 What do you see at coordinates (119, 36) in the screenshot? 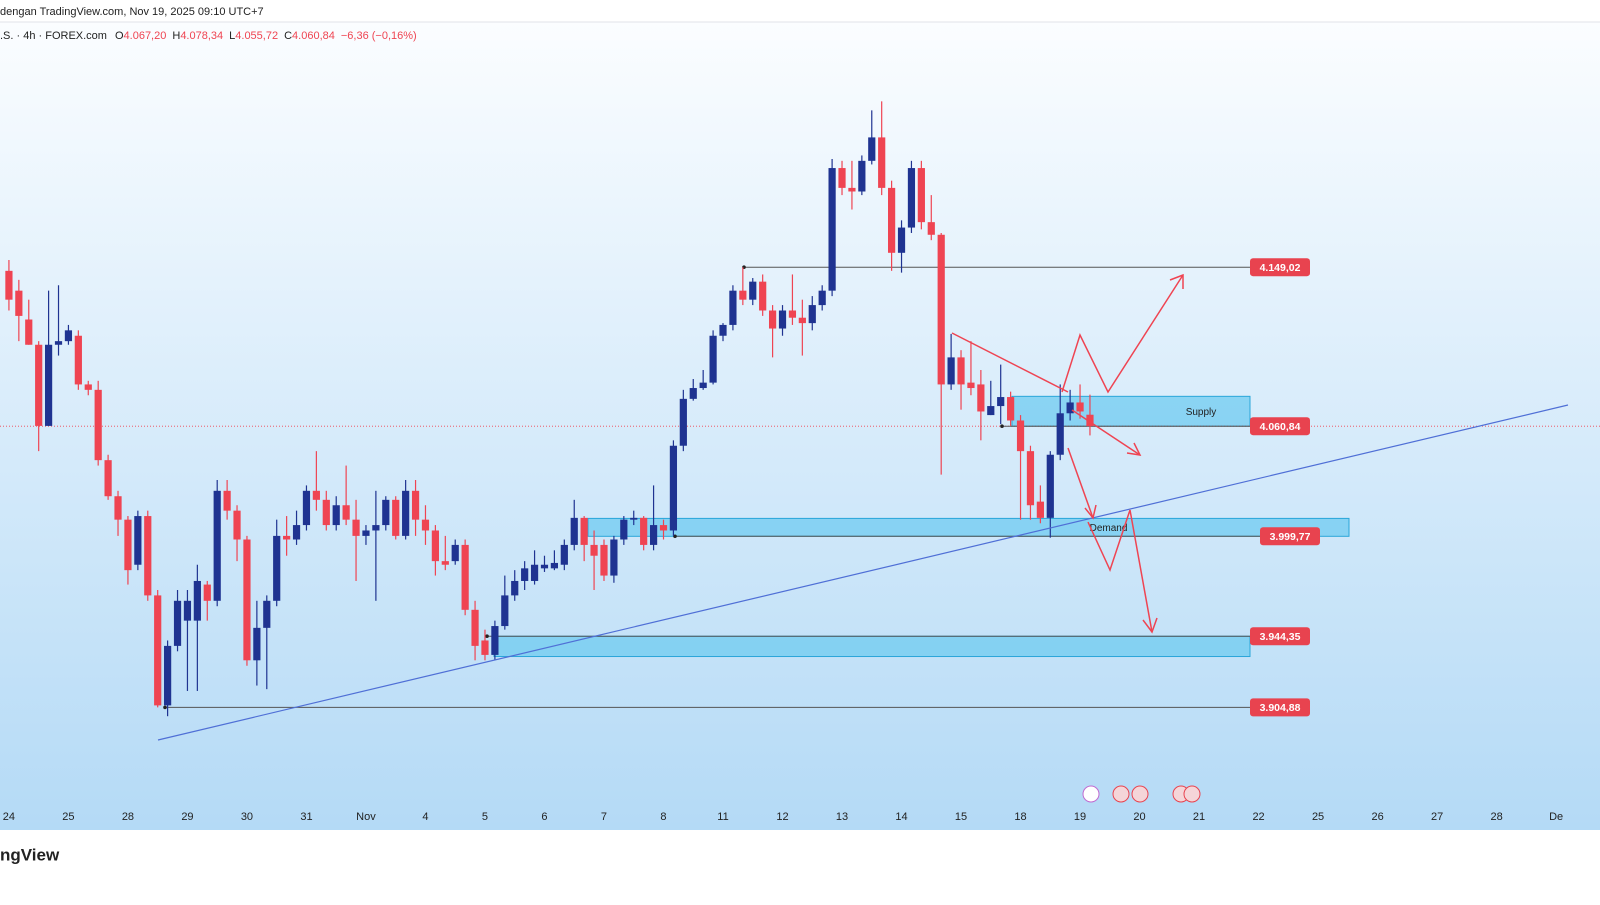
I see `ohlc-key: O` at bounding box center [119, 36].